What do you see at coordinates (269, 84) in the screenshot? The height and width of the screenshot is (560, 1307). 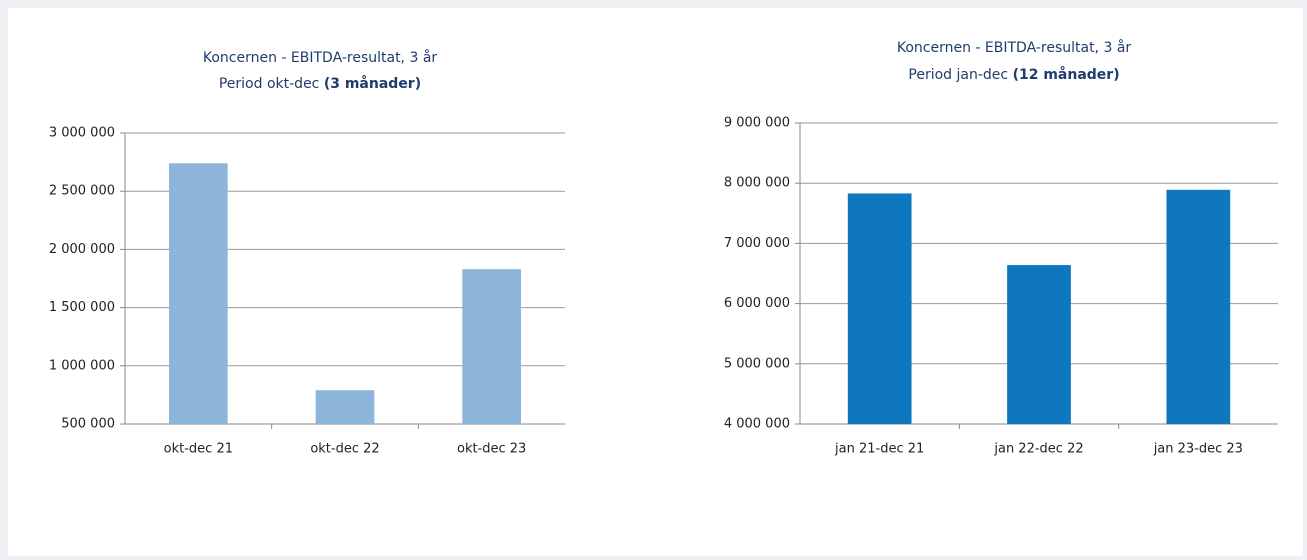 I see `subtitle-text: Period okt-dec` at bounding box center [269, 84].